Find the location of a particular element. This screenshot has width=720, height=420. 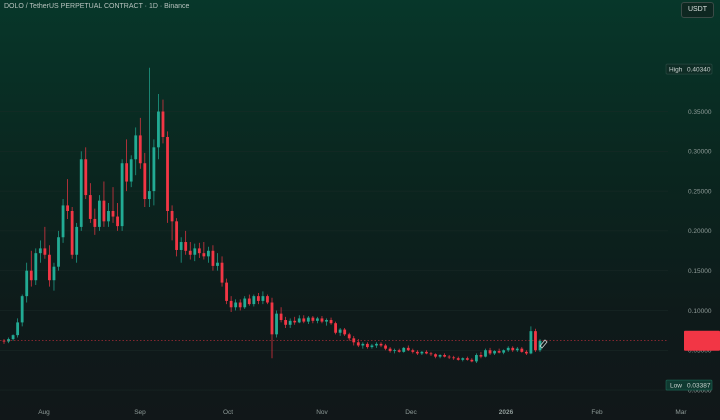

currency-button: USDT is located at coordinates (697, 10).